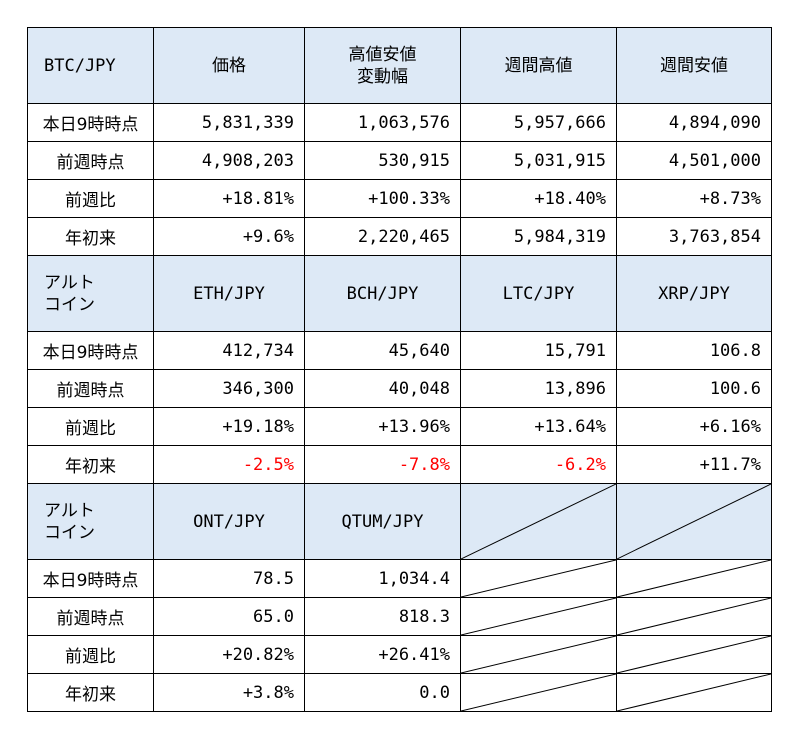  Describe the element at coordinates (694, 464) in the screenshot. I see `table-cell: +11.7%` at that location.